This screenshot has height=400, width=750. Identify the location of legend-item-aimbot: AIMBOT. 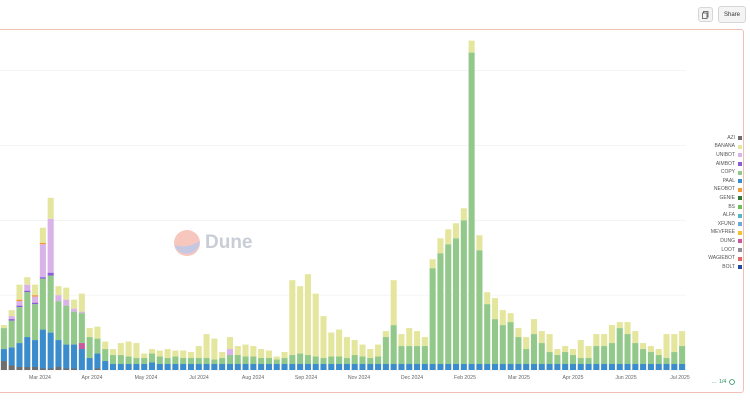
(717, 164).